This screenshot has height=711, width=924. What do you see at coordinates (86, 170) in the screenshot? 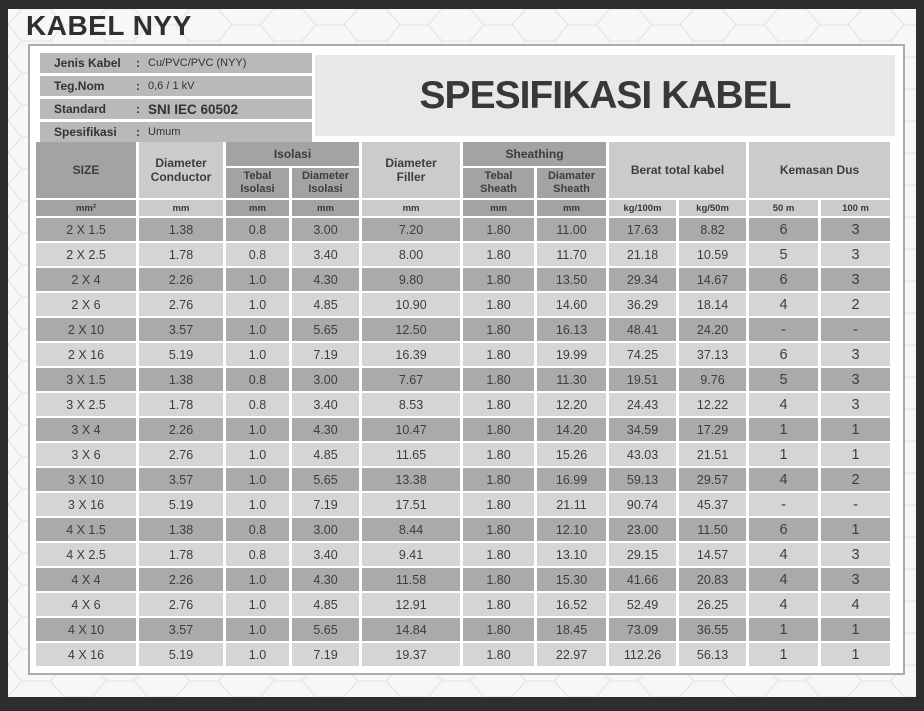
I see `col-header-size: SIZE` at bounding box center [86, 170].